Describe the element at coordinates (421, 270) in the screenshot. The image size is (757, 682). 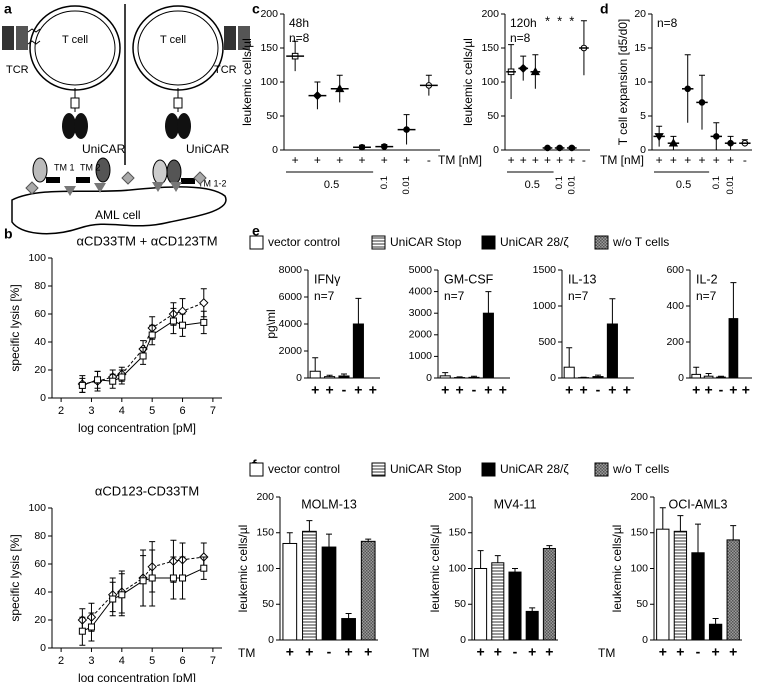
I see `y-tick-label: 5000` at that location.